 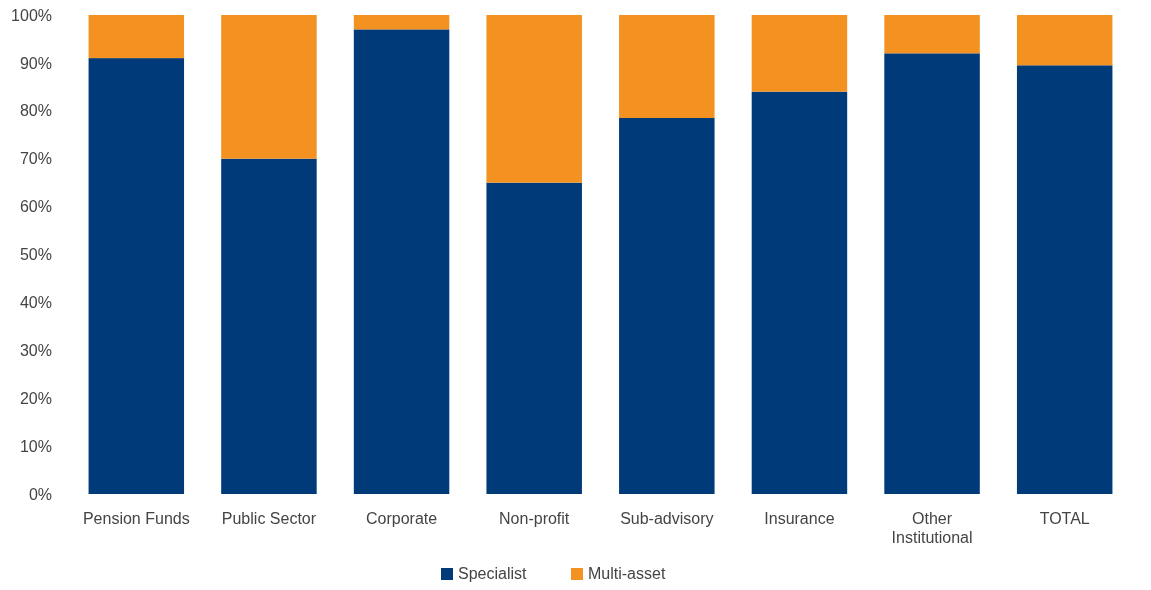 I want to click on x-tick-label: Public Sector, so click(x=269, y=518).